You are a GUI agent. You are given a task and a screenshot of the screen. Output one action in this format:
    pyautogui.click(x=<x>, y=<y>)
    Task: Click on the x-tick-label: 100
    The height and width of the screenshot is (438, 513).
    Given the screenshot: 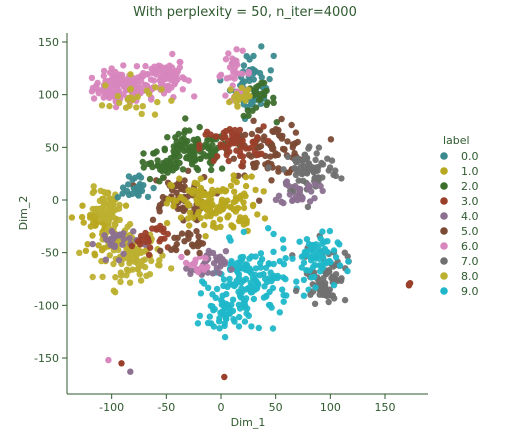 What is the action you would take?
    pyautogui.click(x=330, y=407)
    